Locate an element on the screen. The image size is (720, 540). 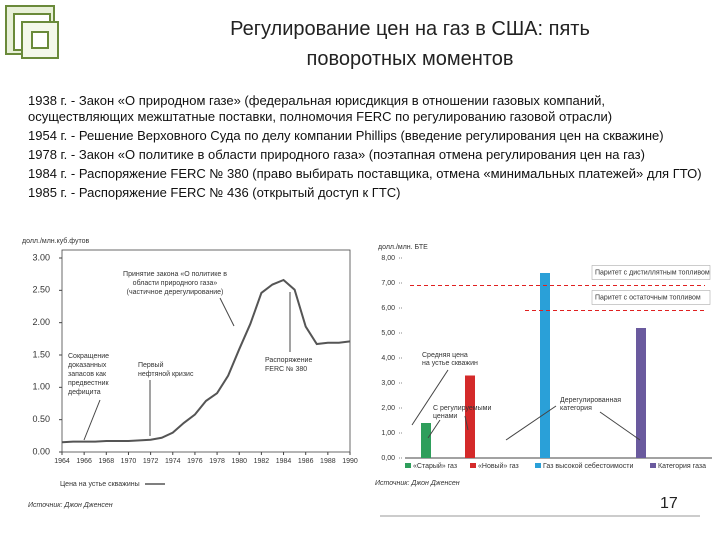
annotation: ценами is located at coordinates (445, 416).